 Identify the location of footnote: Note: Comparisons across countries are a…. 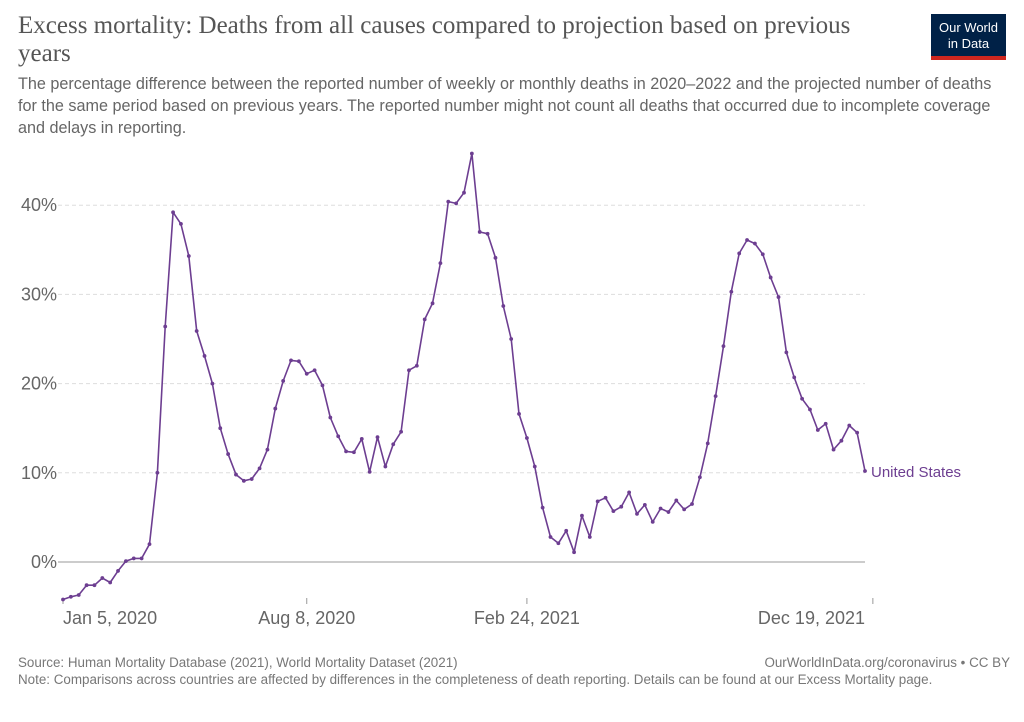
(475, 679).